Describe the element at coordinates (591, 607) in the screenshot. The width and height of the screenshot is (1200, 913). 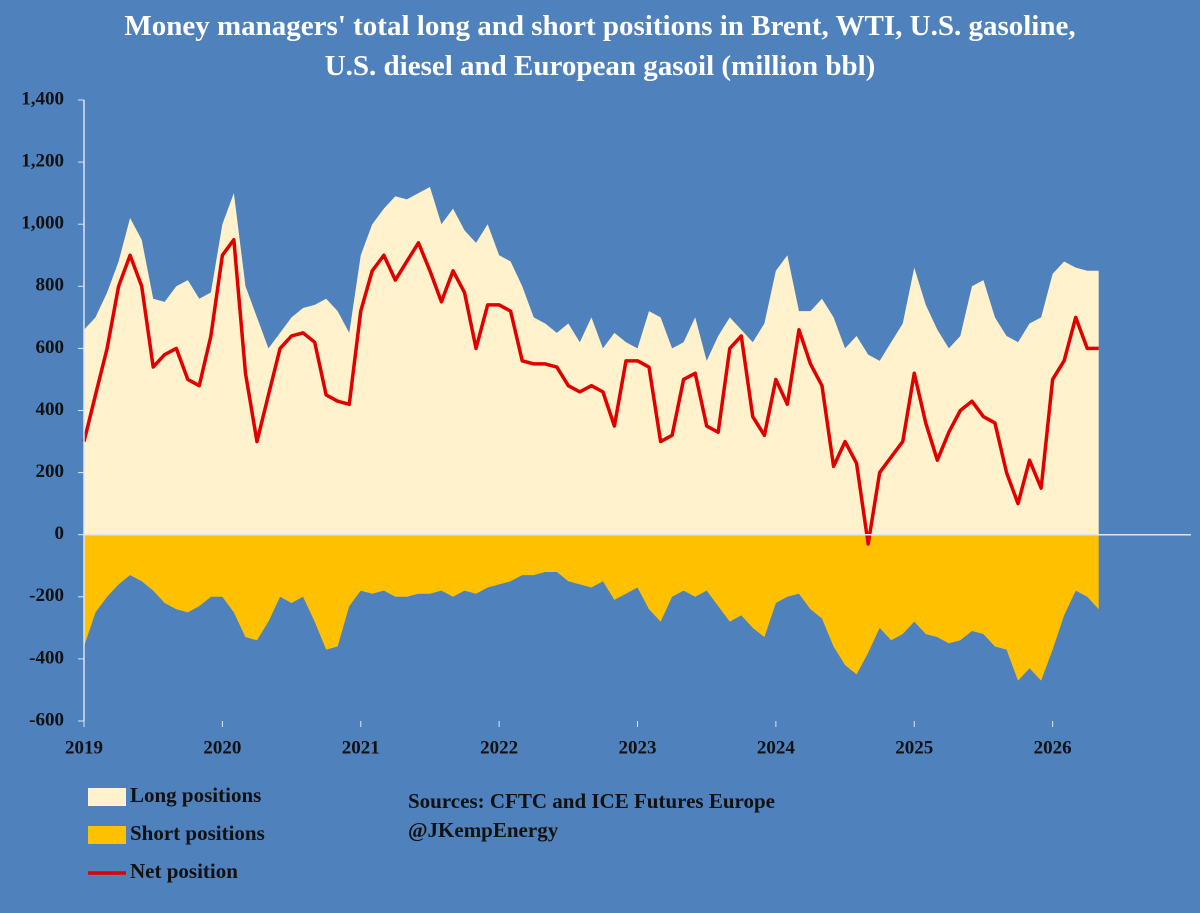
I see `area` at that location.